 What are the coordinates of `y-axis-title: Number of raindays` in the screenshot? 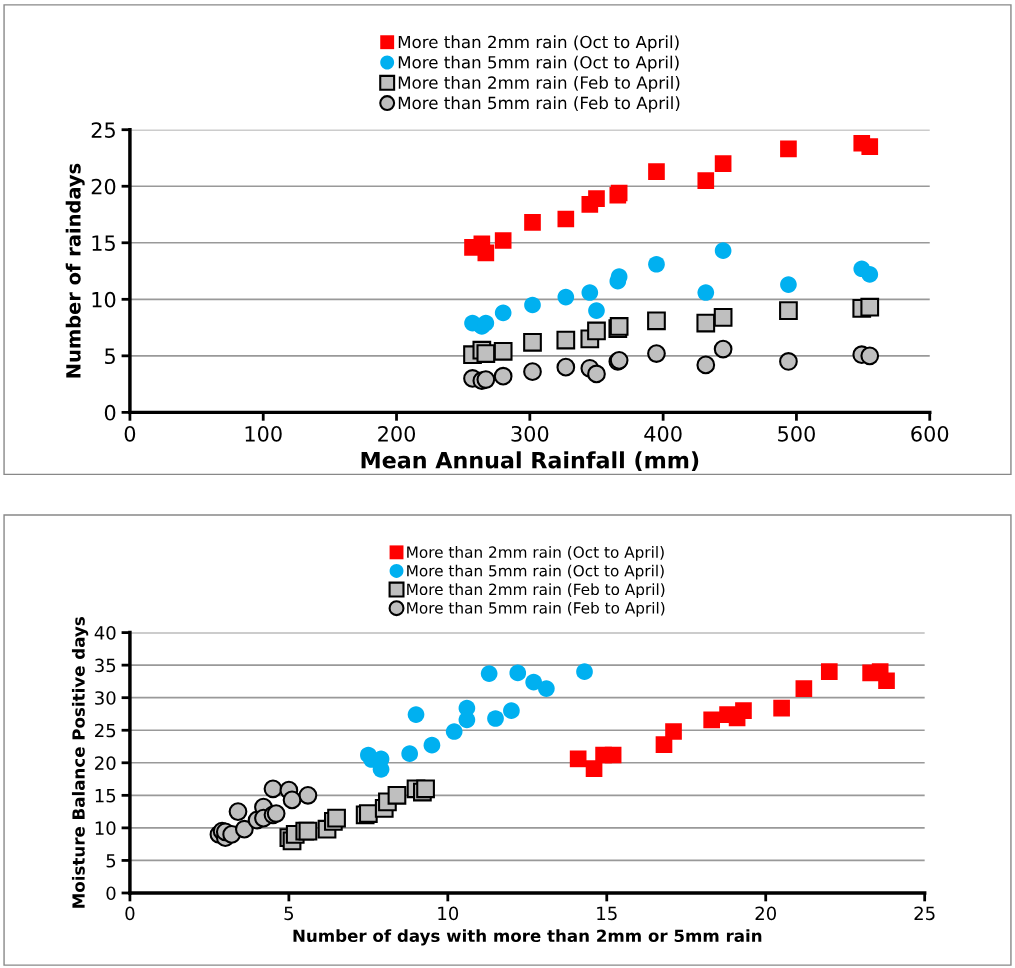 It's located at (75, 270).